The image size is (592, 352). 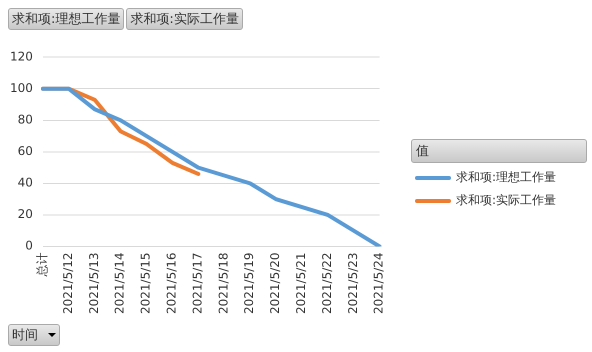 What do you see at coordinates (145, 283) in the screenshot?
I see `x-tick-label: 2021/5/15` at bounding box center [145, 283].